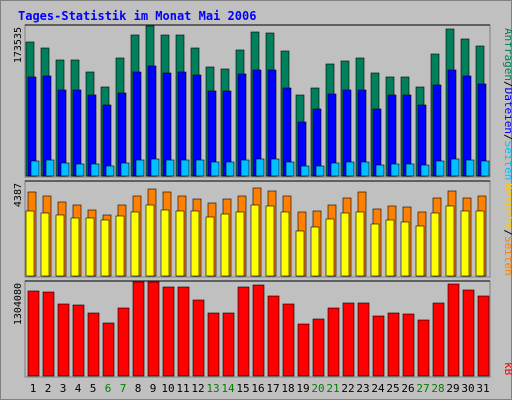  What do you see at coordinates (48, 388) in the screenshot?
I see `x-tick-label: 2` at bounding box center [48, 388].